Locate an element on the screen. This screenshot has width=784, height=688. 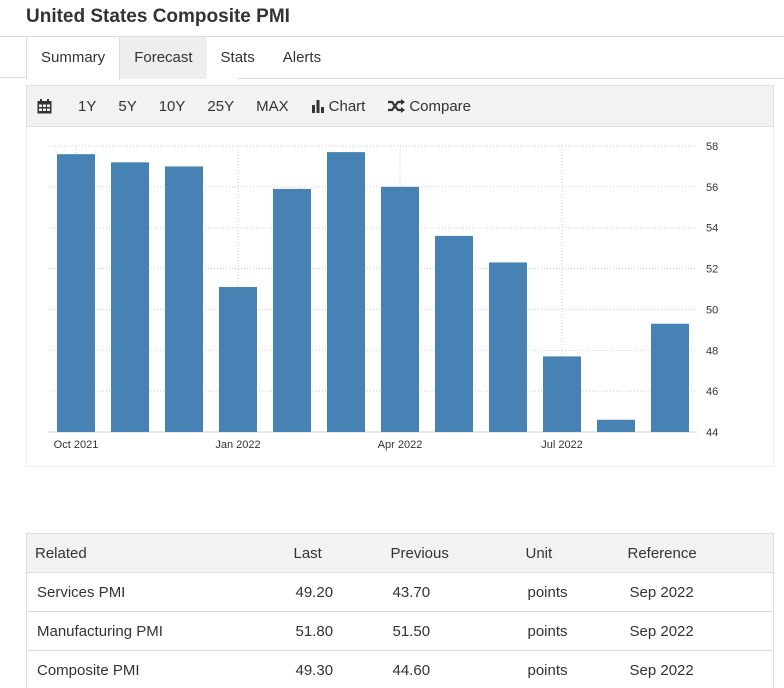
related-name-link: Manufacturing PMI is located at coordinates (156, 631).